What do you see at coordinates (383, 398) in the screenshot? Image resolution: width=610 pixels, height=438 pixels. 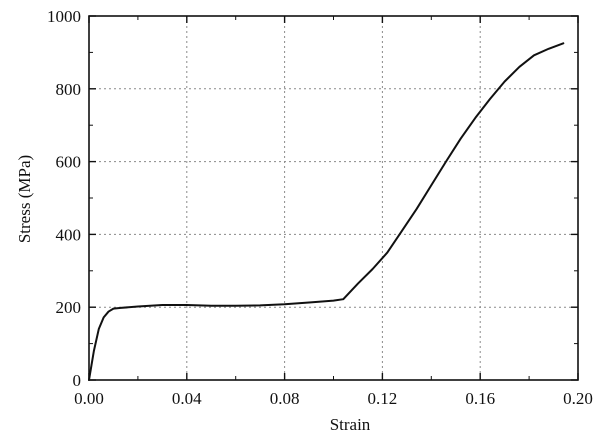 I see `x-tick-label: 0.12` at bounding box center [383, 398].